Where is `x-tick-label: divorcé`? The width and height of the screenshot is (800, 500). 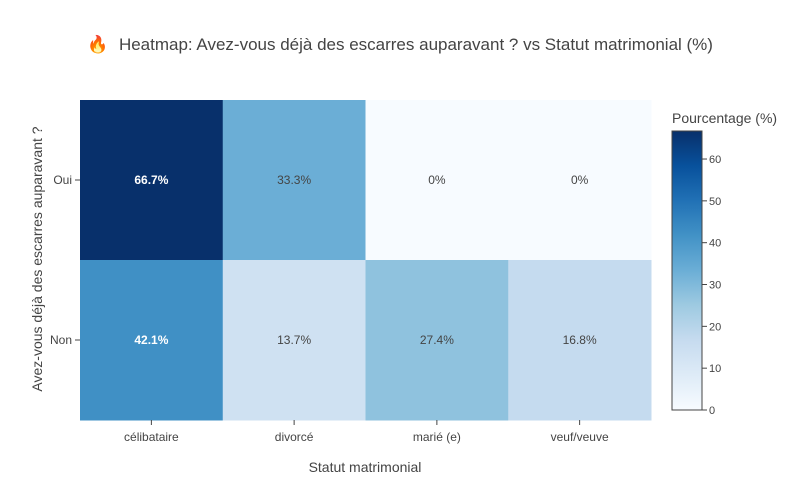
x-tick-label: divorcé is located at coordinates (294, 437).